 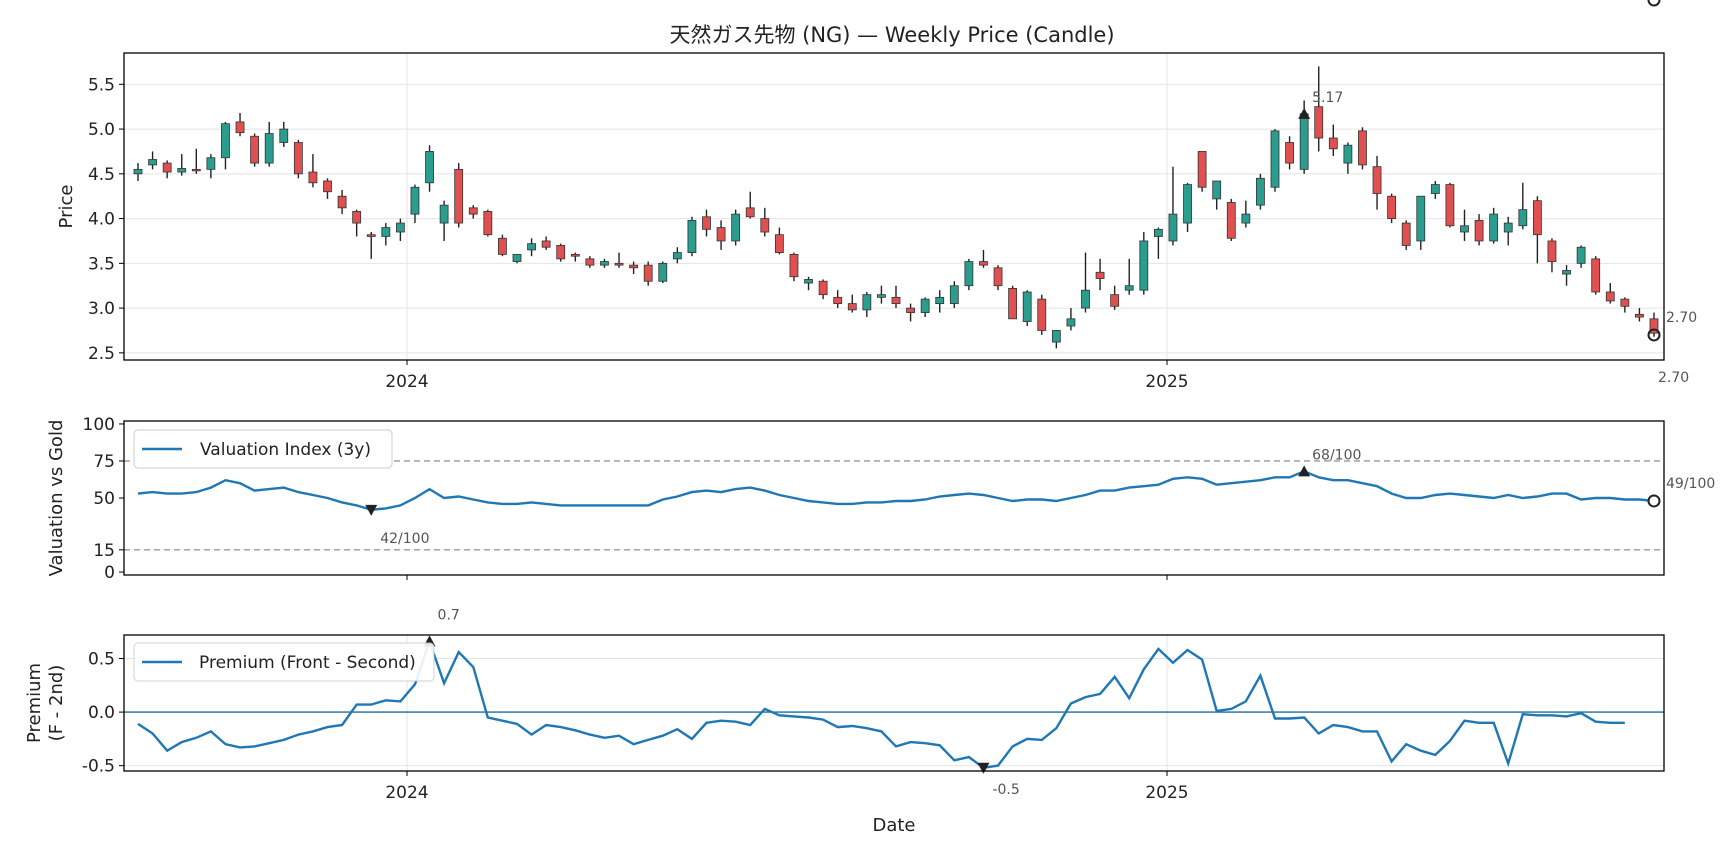 I want to click on valuation-last-marker, so click(x=1654, y=501).